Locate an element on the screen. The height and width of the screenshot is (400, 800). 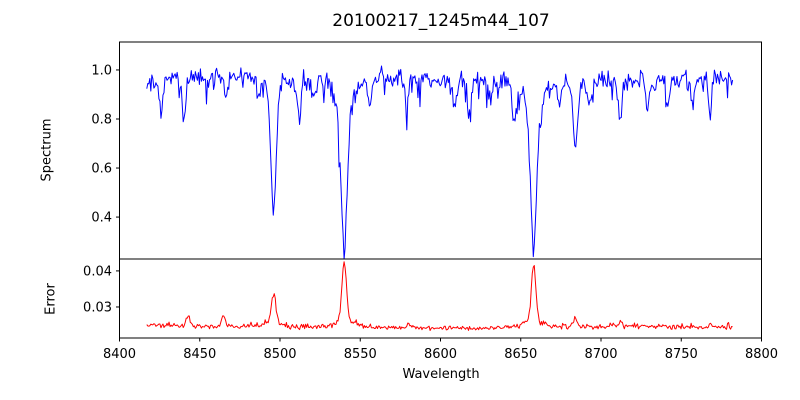
x-tick-label: 8800 is located at coordinates (761, 354).